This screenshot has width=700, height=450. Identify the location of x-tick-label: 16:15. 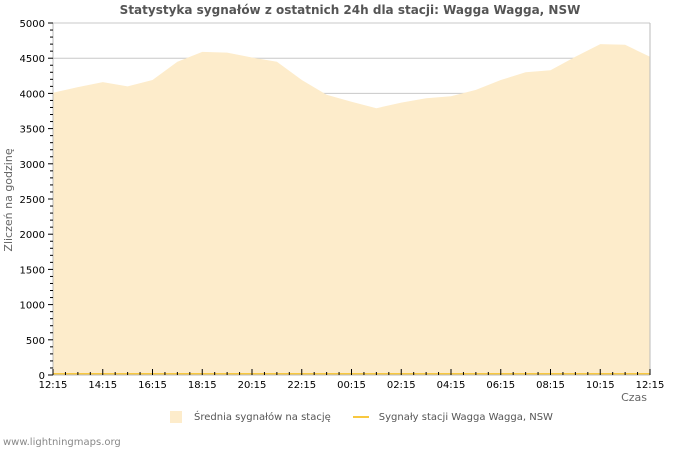
(152, 385).